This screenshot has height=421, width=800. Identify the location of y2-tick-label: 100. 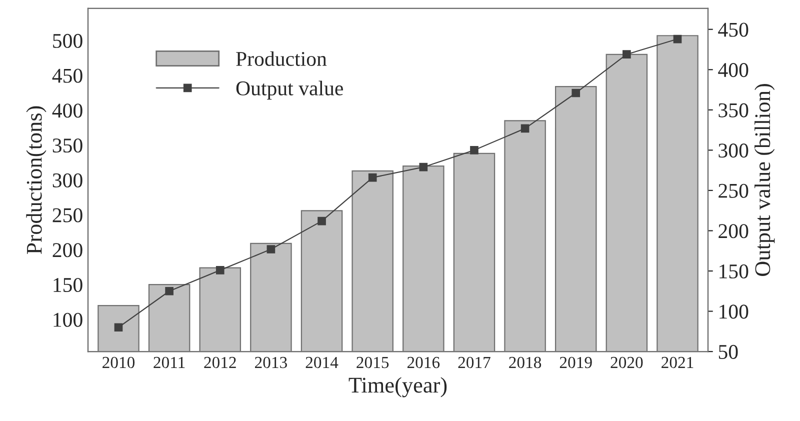
(734, 311).